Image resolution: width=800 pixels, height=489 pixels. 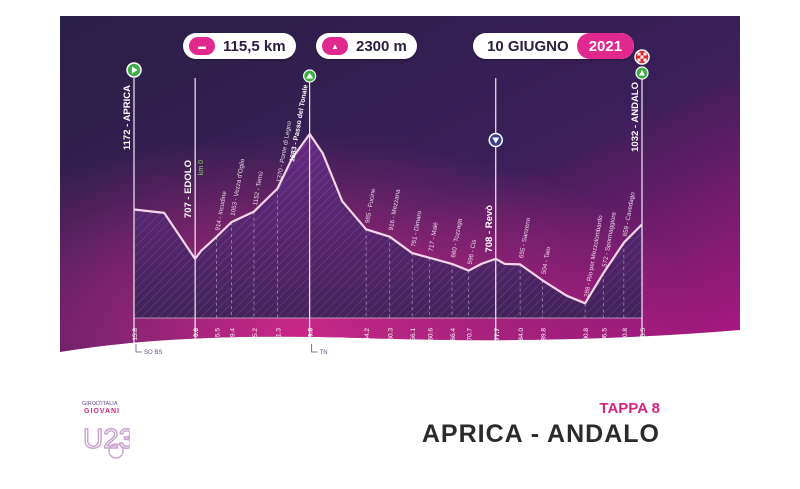 I want to click on odometer-icon: ▬, so click(x=202, y=46).